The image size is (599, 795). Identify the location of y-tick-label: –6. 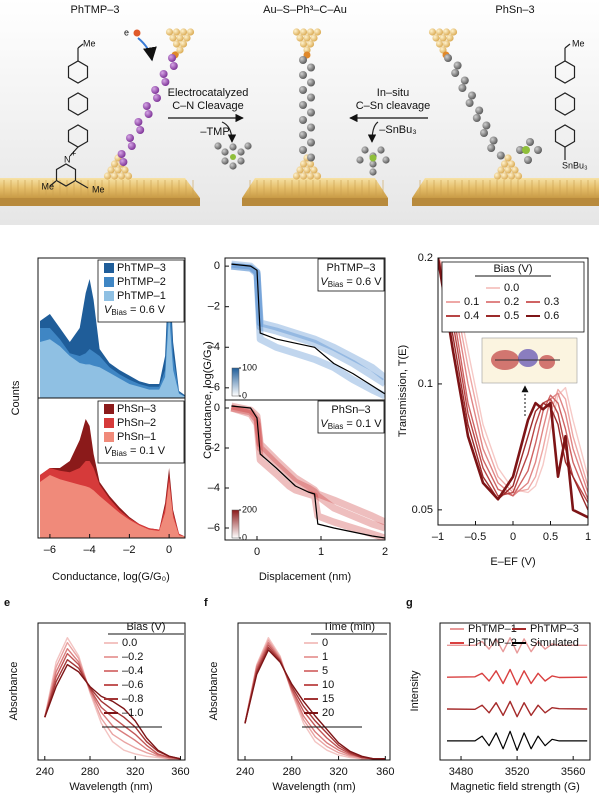
(214, 388).